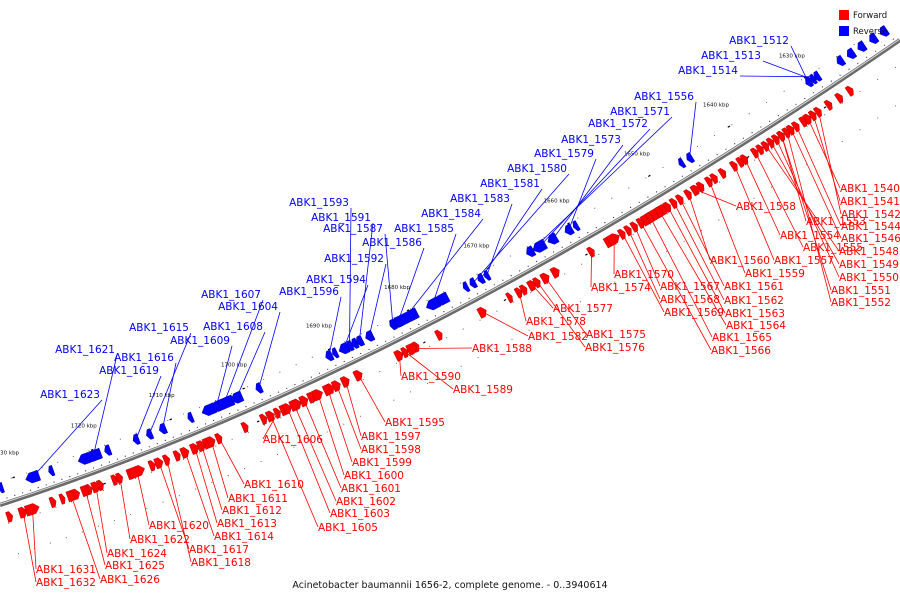  I want to click on gene-label: ABK1_1587, so click(353, 229).